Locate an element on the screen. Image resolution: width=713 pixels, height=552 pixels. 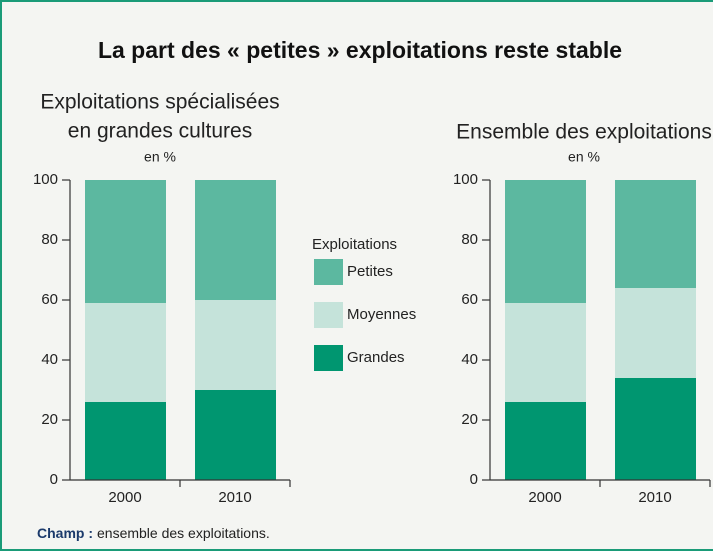
legend-title: Exploitations is located at coordinates (354, 244).